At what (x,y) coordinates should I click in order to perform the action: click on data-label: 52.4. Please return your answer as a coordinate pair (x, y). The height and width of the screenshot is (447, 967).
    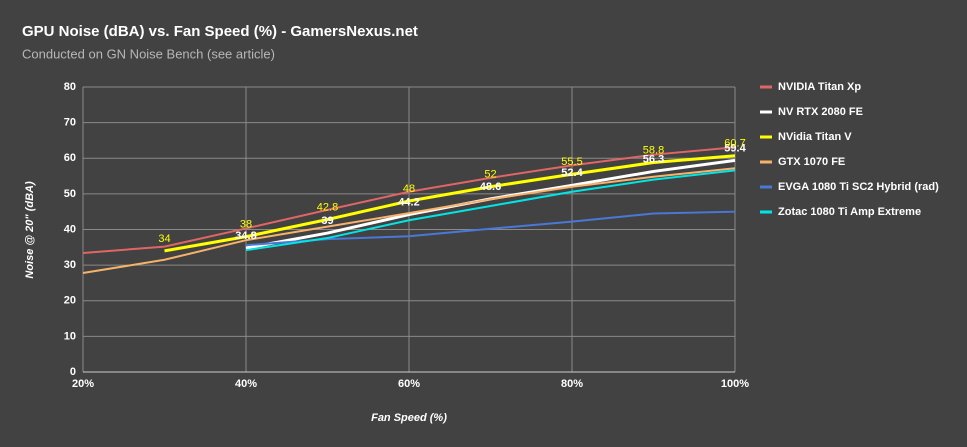
    Looking at the image, I should click on (572, 173).